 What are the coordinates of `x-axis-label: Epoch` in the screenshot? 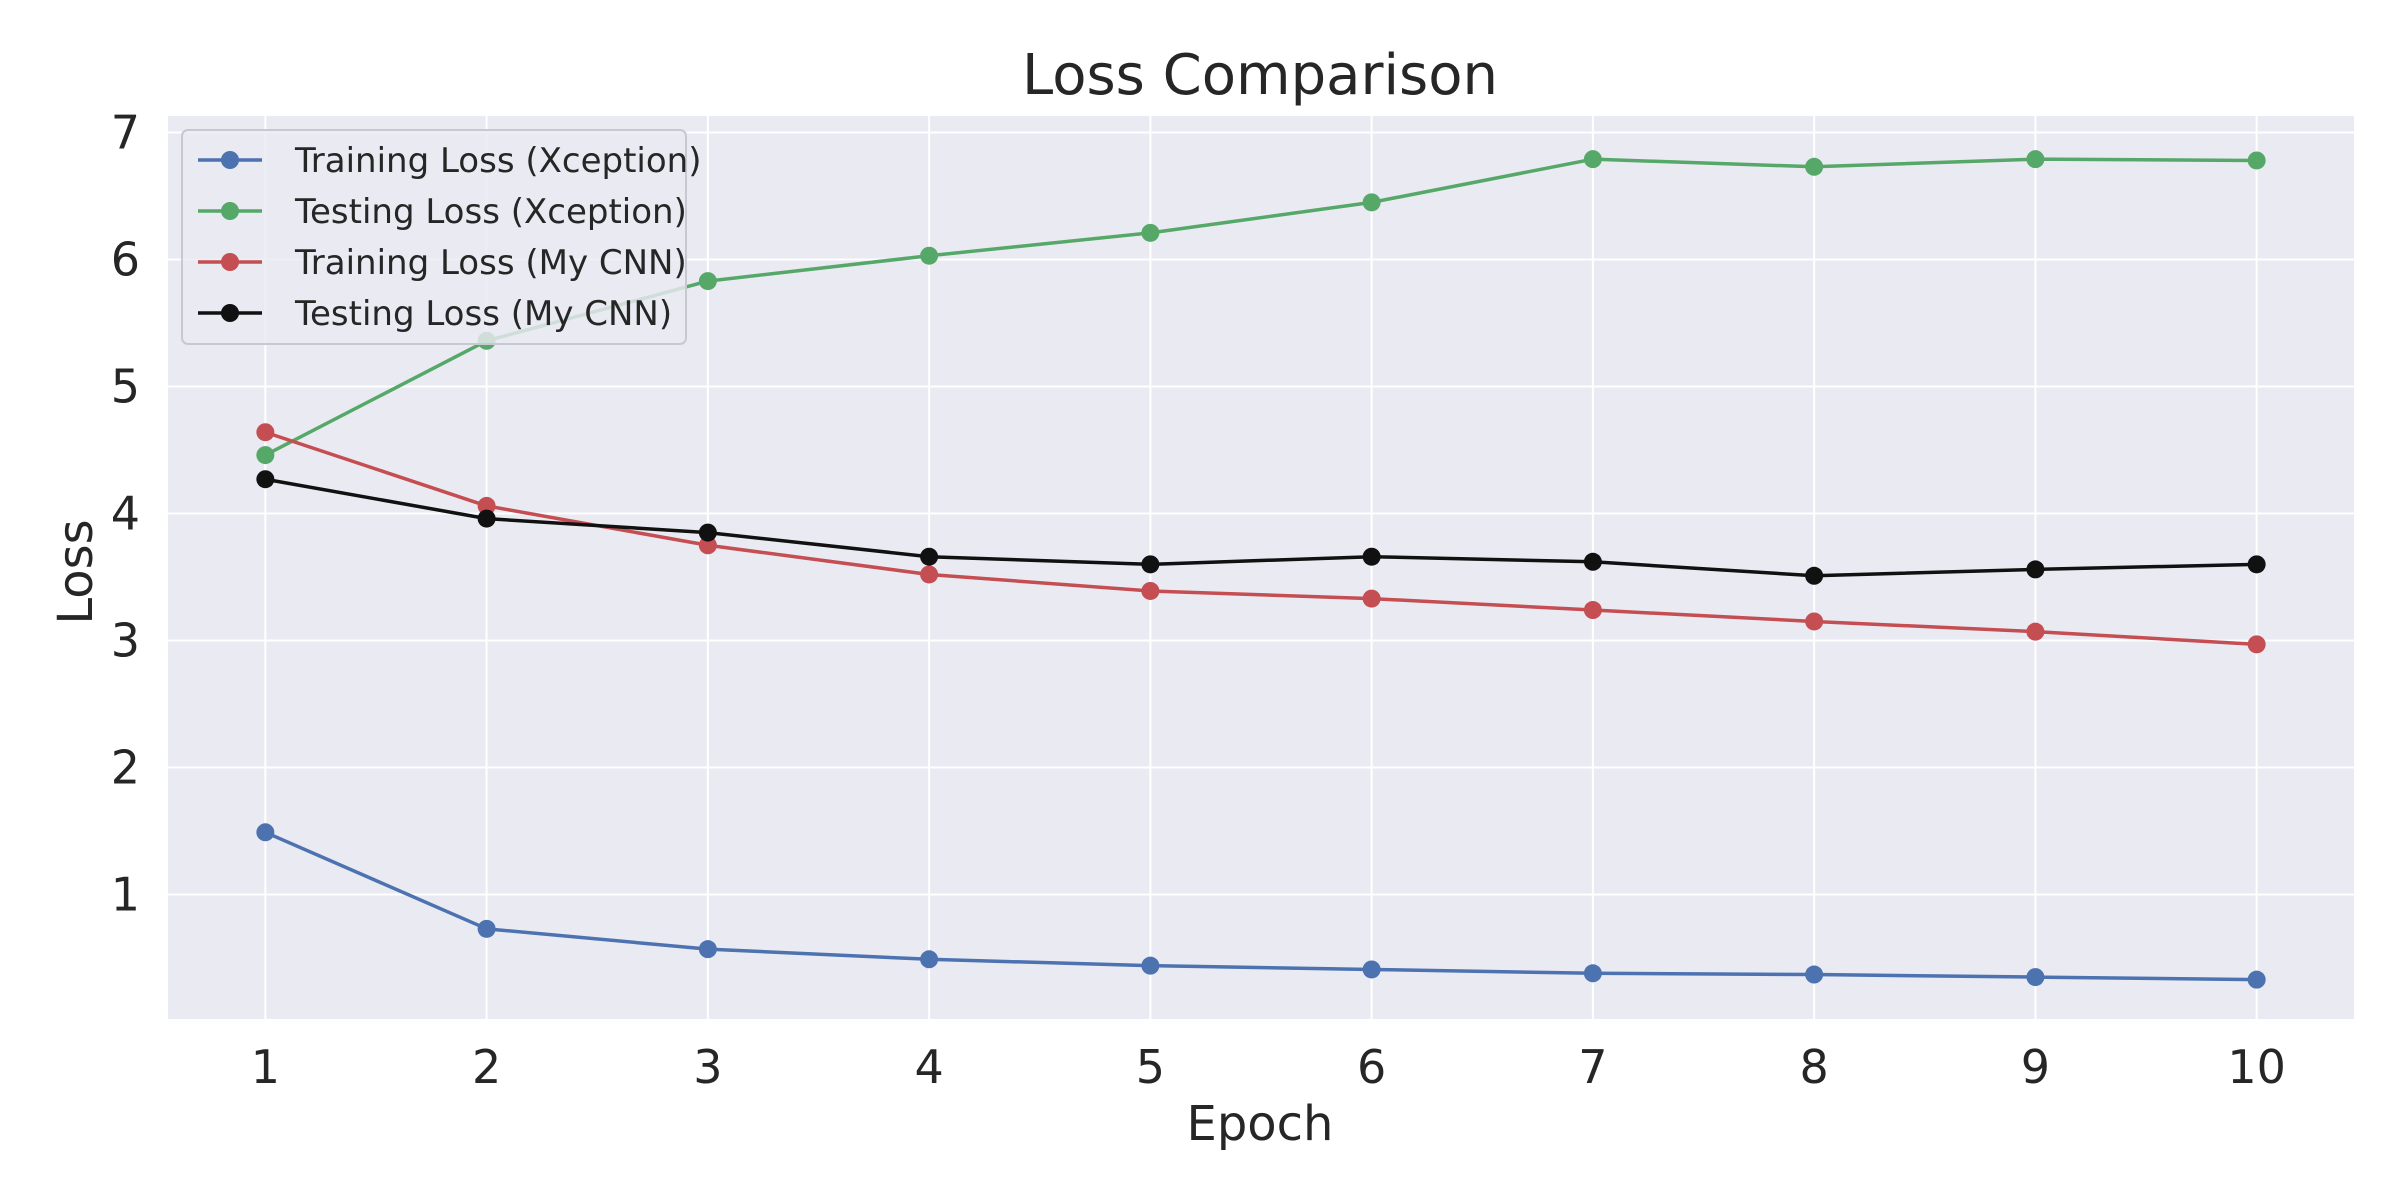 It's located at (1260, 1124).